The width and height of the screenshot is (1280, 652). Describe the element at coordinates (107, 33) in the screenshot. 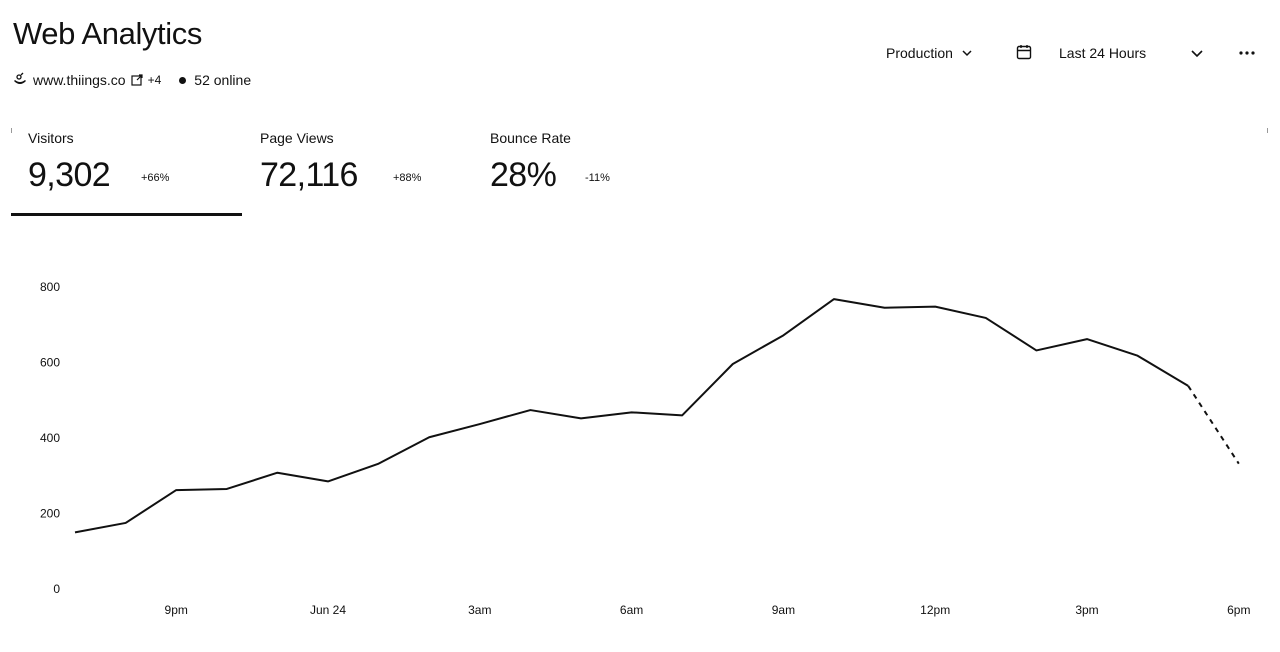

I see `page-title: Web Analytics` at that location.